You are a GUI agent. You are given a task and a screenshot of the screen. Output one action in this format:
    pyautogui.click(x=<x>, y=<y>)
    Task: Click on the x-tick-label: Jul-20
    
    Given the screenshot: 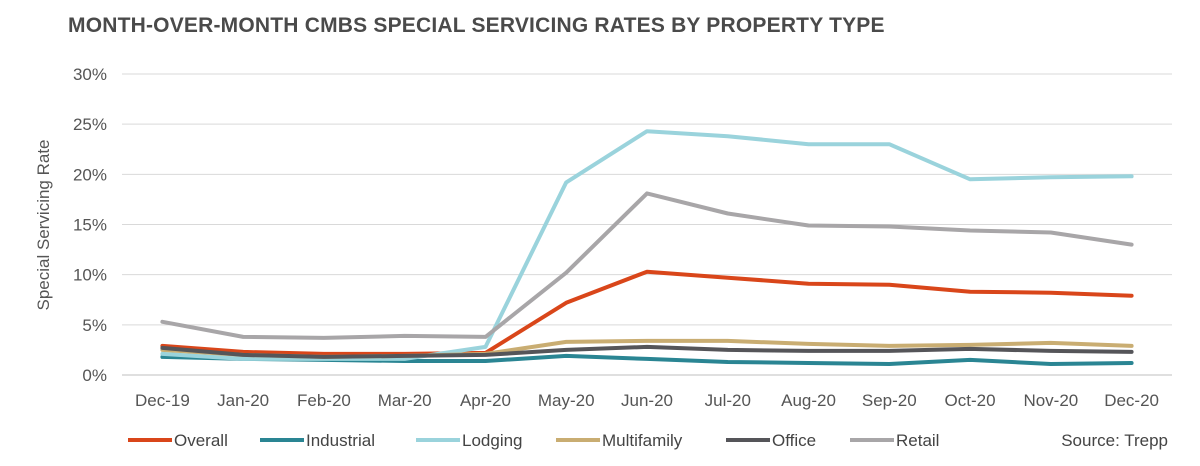 What is the action you would take?
    pyautogui.click(x=728, y=400)
    